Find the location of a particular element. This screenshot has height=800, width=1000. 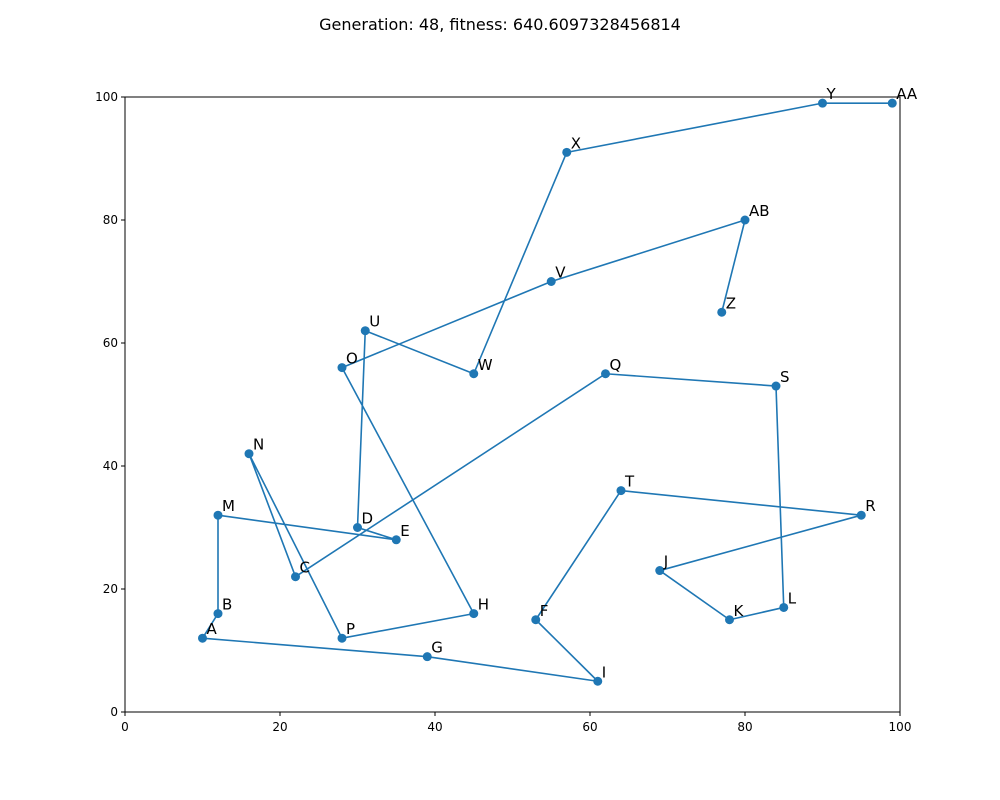

city-label-s: S is located at coordinates (785, 377).